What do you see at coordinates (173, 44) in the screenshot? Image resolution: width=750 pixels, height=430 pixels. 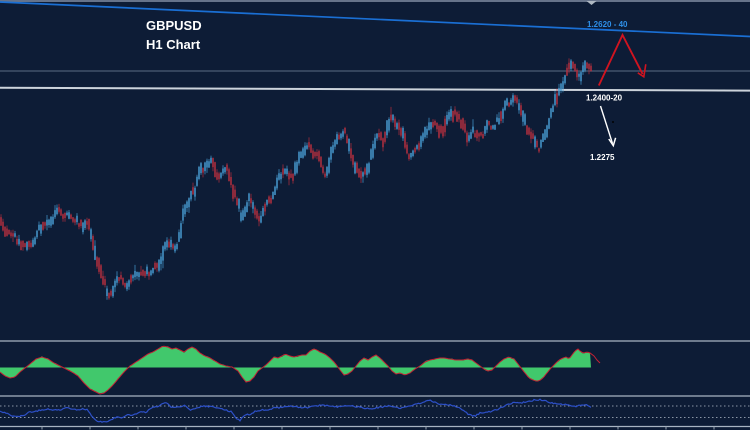 I see `svg-text: H1 Chart` at bounding box center [173, 44].